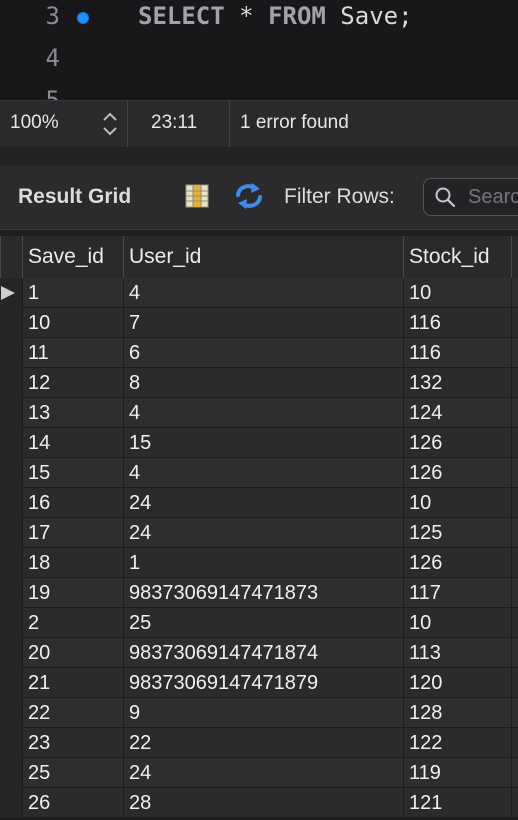 The height and width of the screenshot is (820, 518). I want to click on table-row: 23 22 122, so click(259, 743).